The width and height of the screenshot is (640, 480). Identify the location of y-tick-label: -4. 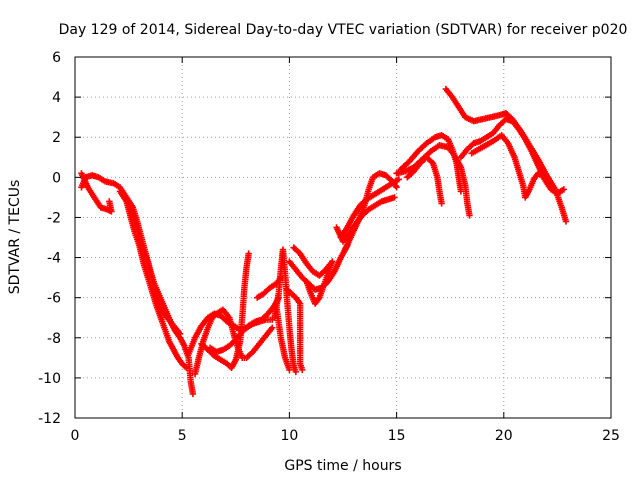
(54, 259).